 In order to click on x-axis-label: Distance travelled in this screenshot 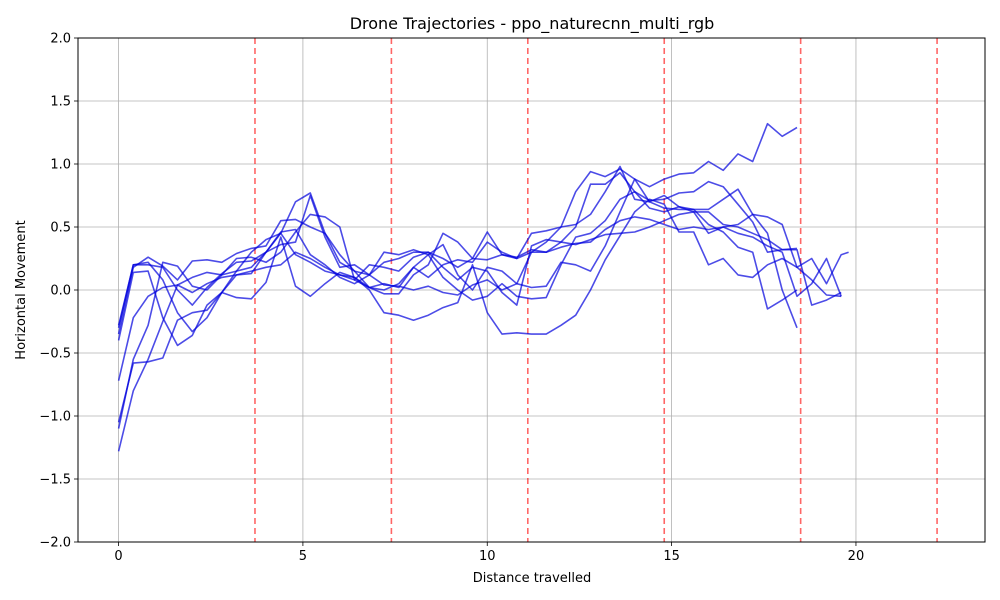, I will do `click(532, 578)`.